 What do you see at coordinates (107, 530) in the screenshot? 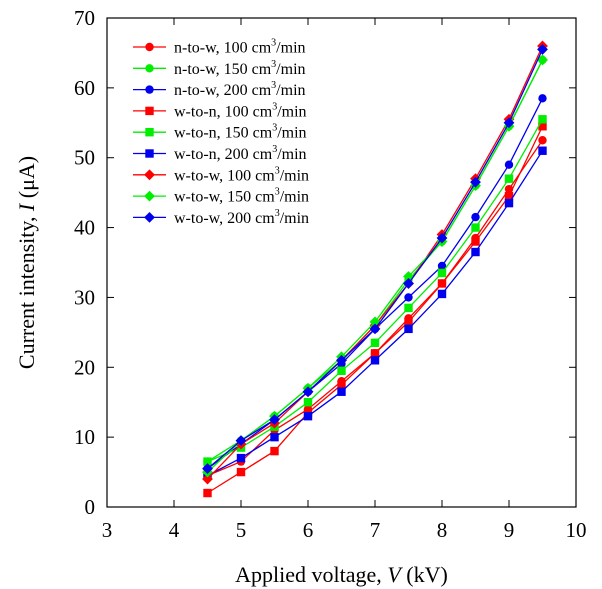
I see `x-tick-label: 3` at bounding box center [107, 530].